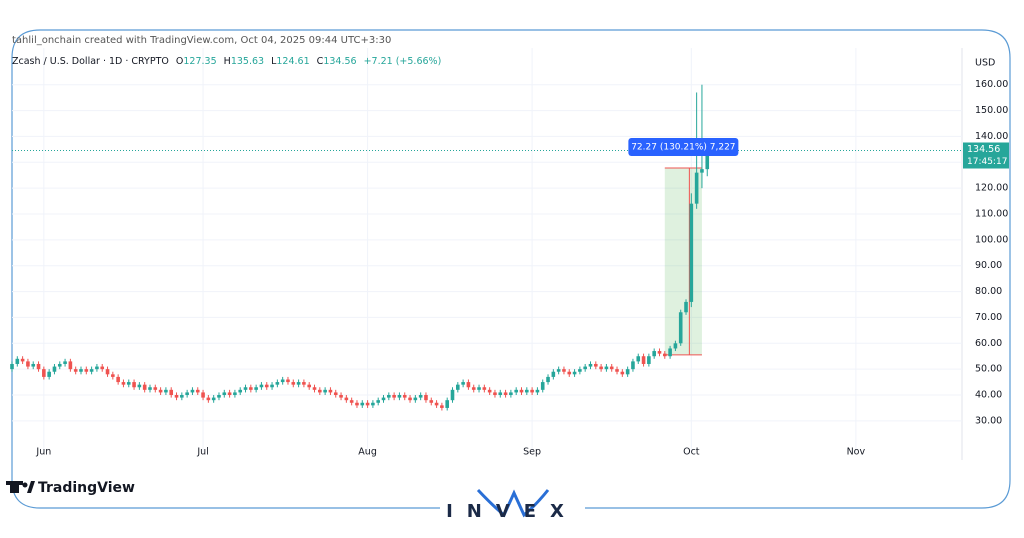 The image size is (1024, 538). What do you see at coordinates (983, 149) in the screenshot?
I see `last-price-label: 134.56` at bounding box center [983, 149].